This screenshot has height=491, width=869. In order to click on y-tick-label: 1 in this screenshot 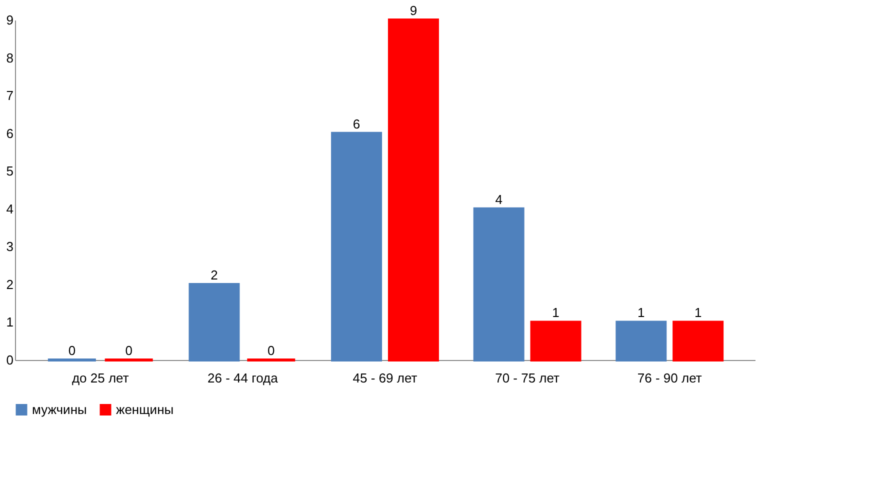, I will do `click(10, 322)`.